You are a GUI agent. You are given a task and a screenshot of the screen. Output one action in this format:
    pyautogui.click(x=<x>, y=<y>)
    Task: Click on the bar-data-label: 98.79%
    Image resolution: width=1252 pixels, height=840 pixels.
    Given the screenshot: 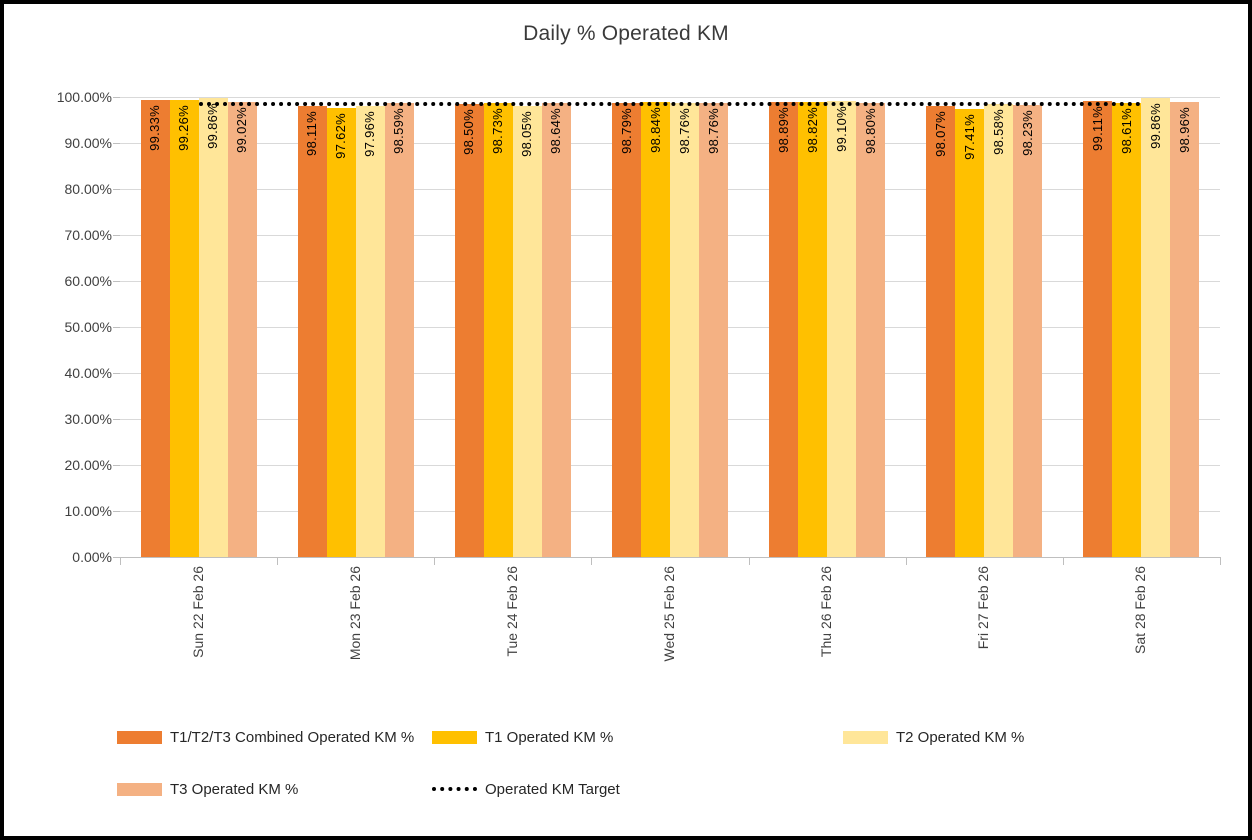 What is the action you would take?
    pyautogui.click(x=626, y=130)
    